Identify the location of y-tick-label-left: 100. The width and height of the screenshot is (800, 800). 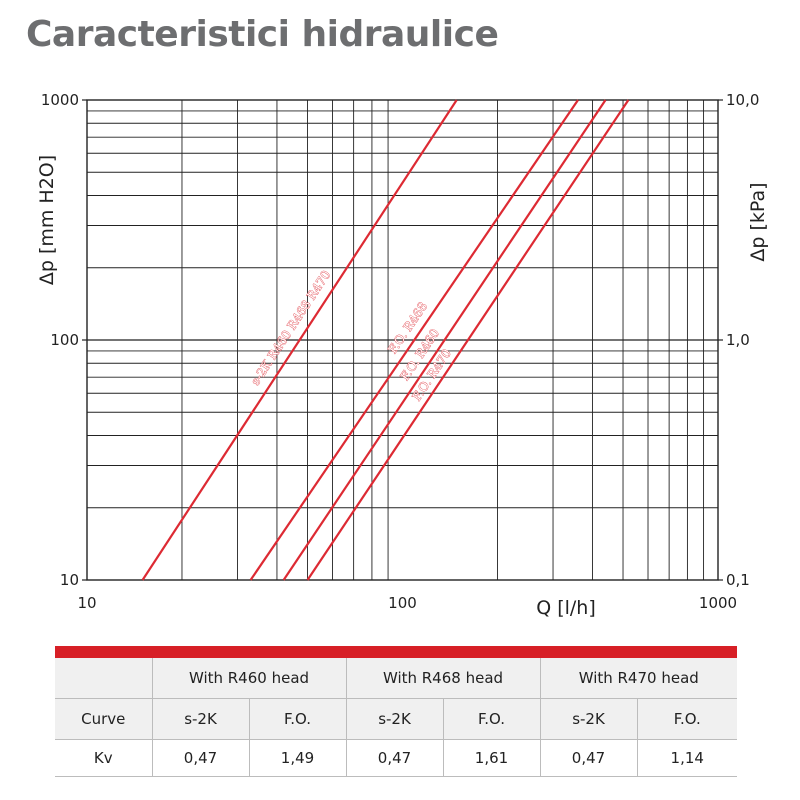
(64, 340).